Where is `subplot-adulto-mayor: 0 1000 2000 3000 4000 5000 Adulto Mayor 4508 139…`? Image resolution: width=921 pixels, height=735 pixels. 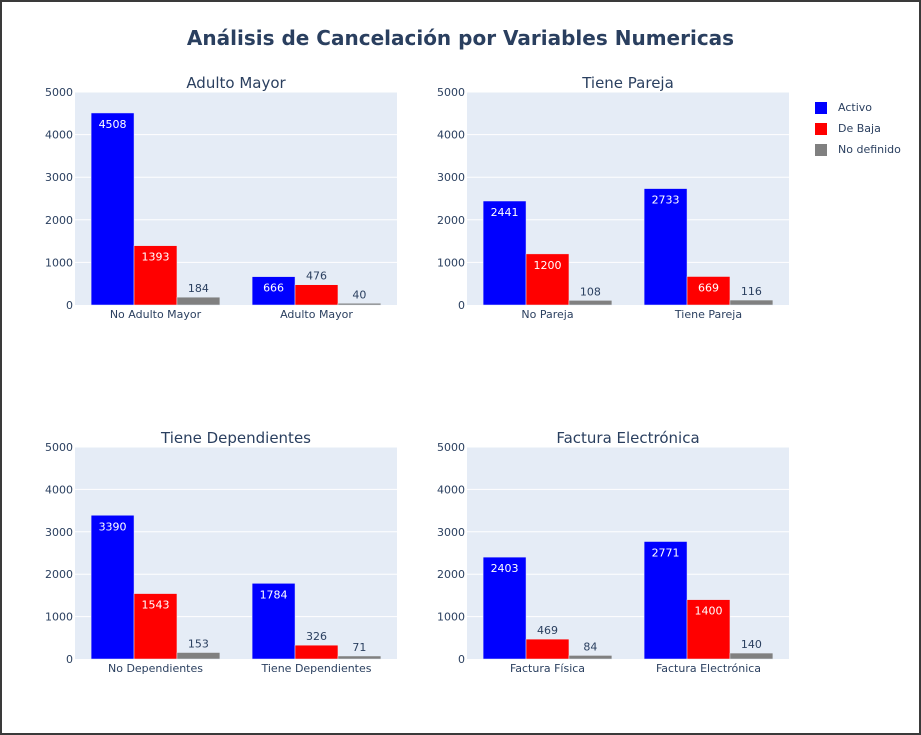 subplot-adulto-mayor: 0 1000 2000 3000 4000 5000 Adulto Mayor 4508 139… is located at coordinates (221, 197).